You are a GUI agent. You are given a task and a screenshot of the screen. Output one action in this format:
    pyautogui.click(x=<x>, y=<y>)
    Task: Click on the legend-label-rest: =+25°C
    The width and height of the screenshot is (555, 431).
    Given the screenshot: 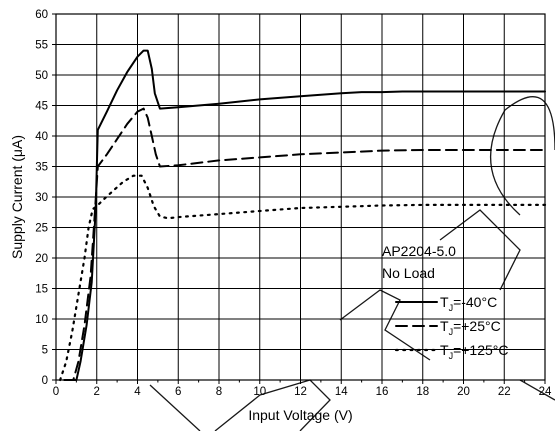 What is the action you would take?
    pyautogui.click(x=477, y=326)
    